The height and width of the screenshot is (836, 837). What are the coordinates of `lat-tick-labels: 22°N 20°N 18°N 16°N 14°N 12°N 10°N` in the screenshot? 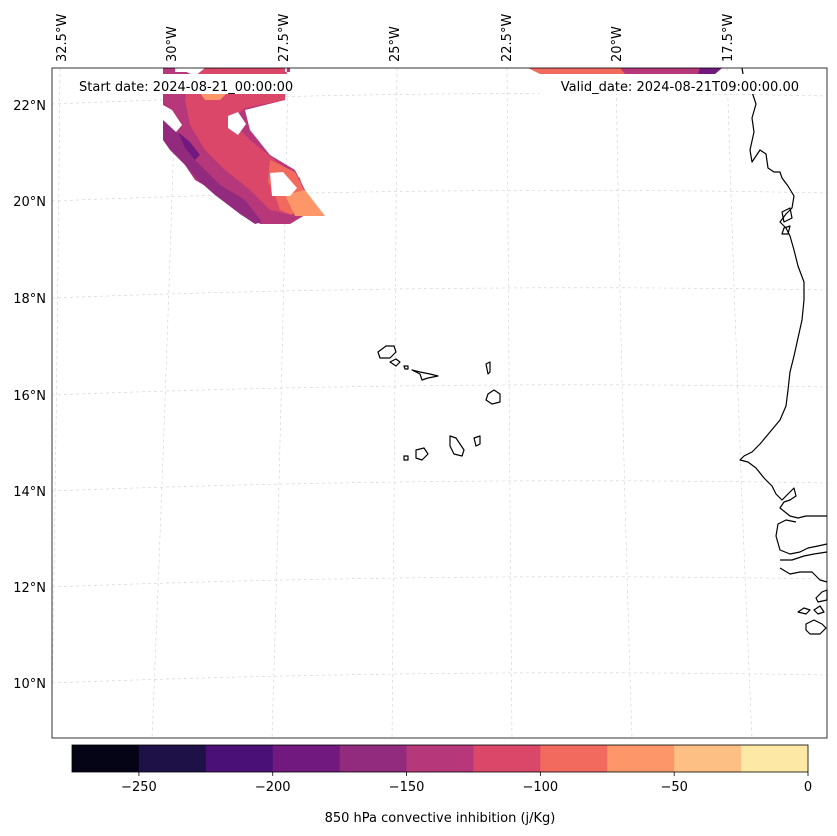 It's located at (29, 395).